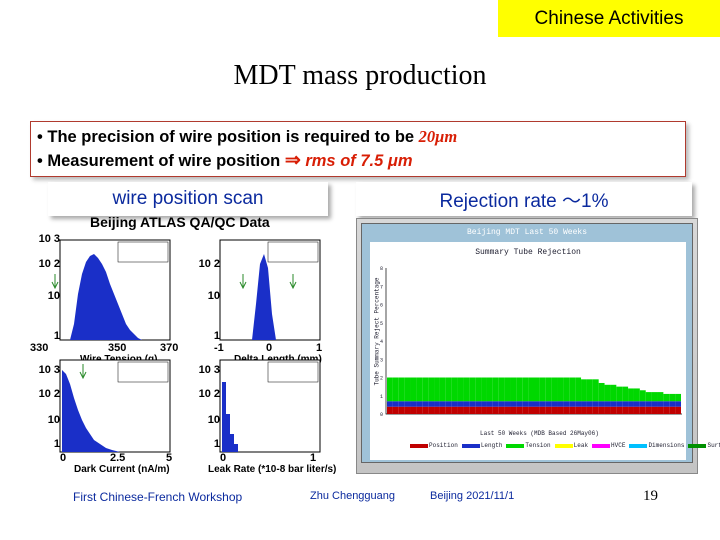 The image size is (720, 540). What do you see at coordinates (531, 342) in the screenshot?
I see `rejection-bars-svg: 8 7 6 5 4 3 2 1 0` at bounding box center [531, 342].